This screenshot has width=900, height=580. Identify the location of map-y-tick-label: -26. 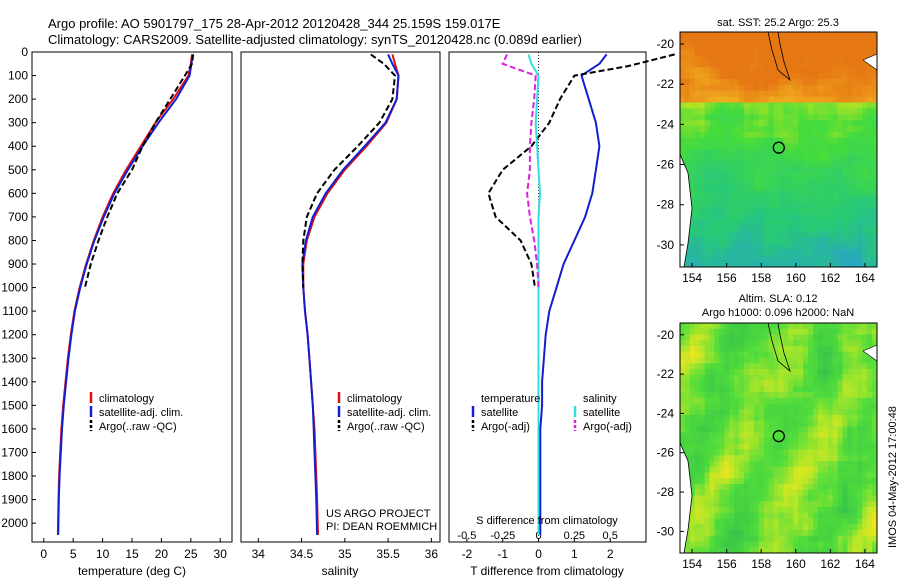
(666, 165).